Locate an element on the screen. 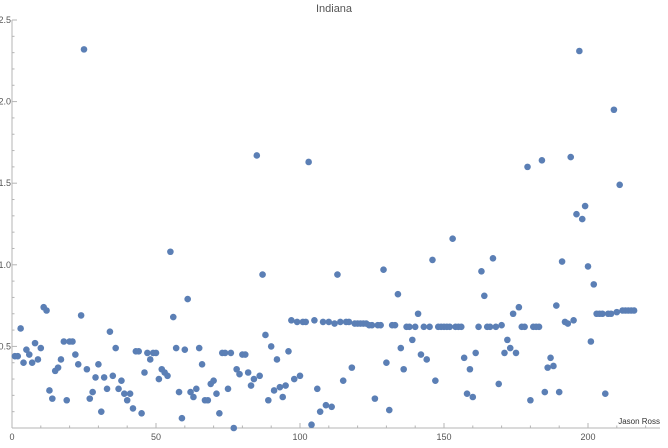 The height and width of the screenshot is (448, 668). y-ticks: 0.5 1.0 1.5 2.0 2.5 is located at coordinates (8, 214).